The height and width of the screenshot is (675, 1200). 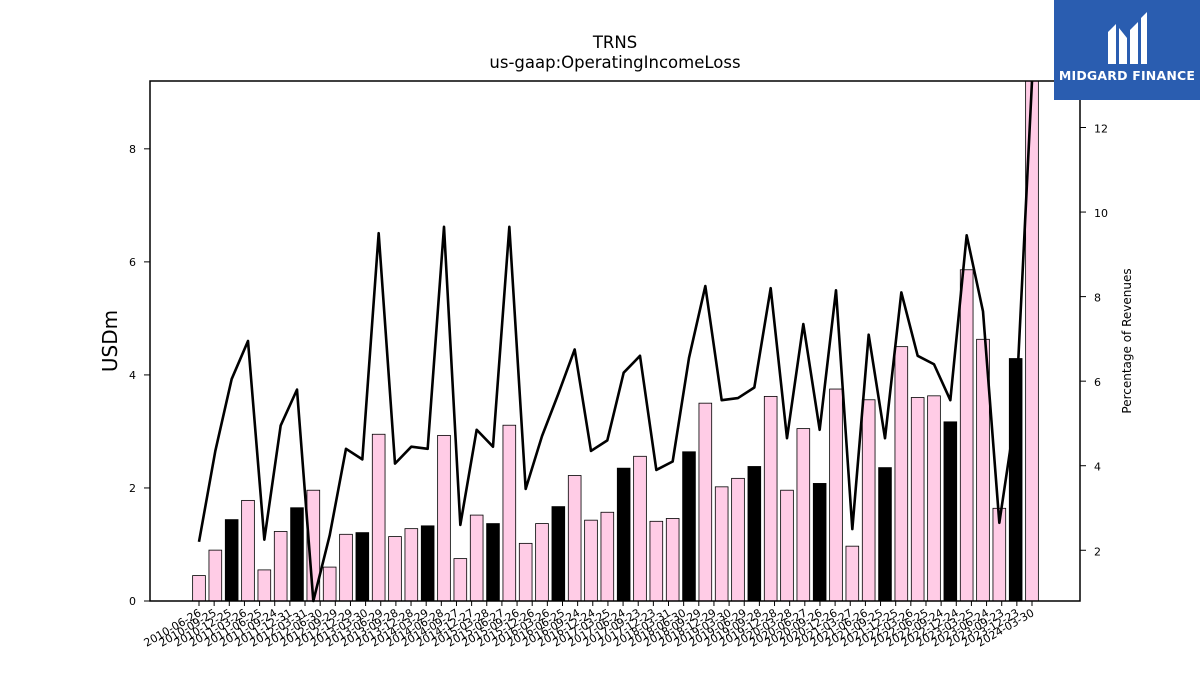 I want to click on y2-tick-label: 4, so click(x=1097, y=467).